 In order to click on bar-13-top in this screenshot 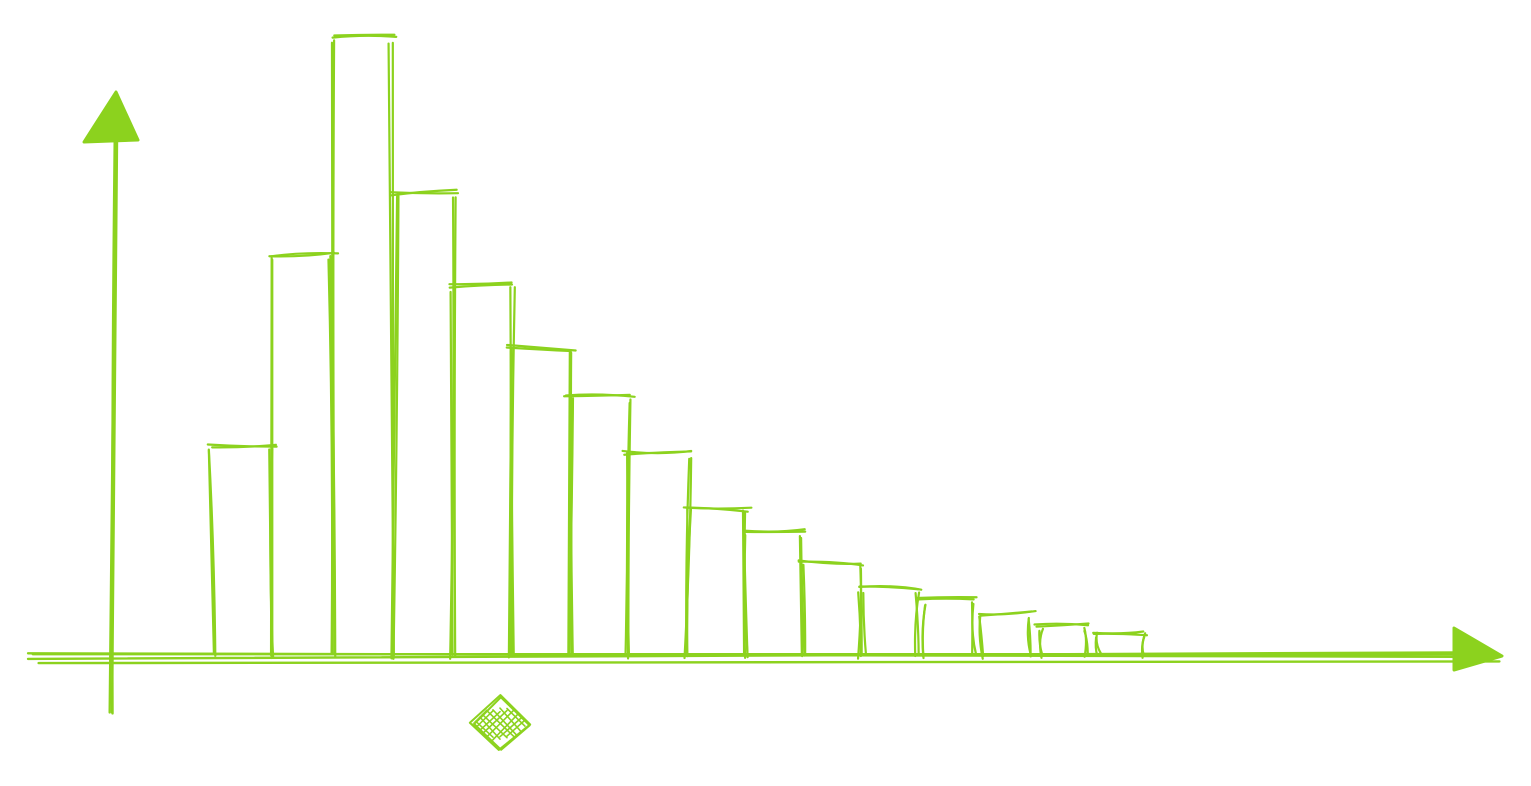, I will do `click(1007, 613)`.